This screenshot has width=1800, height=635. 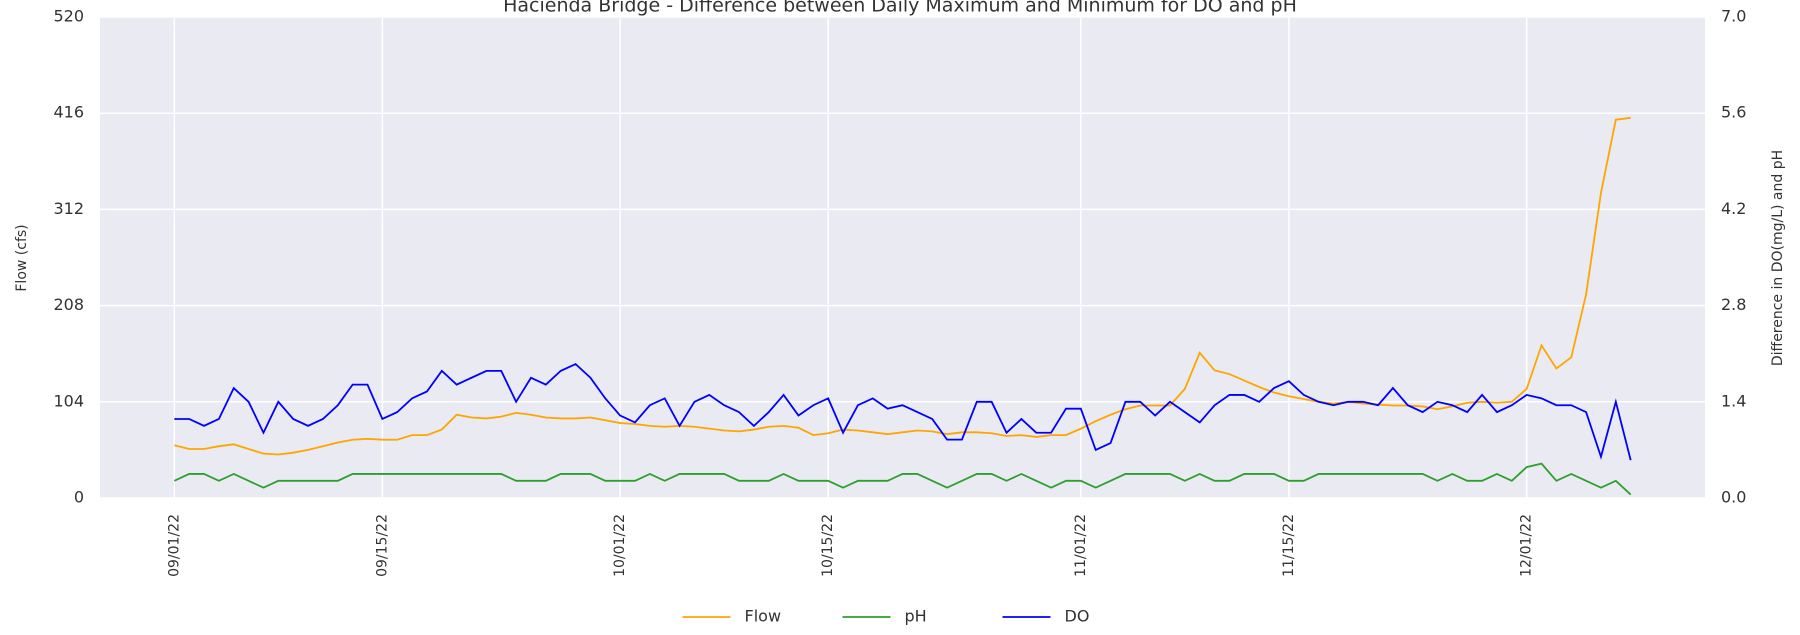 I want to click on y2-tick-label: 7.0, so click(x=1733, y=16).